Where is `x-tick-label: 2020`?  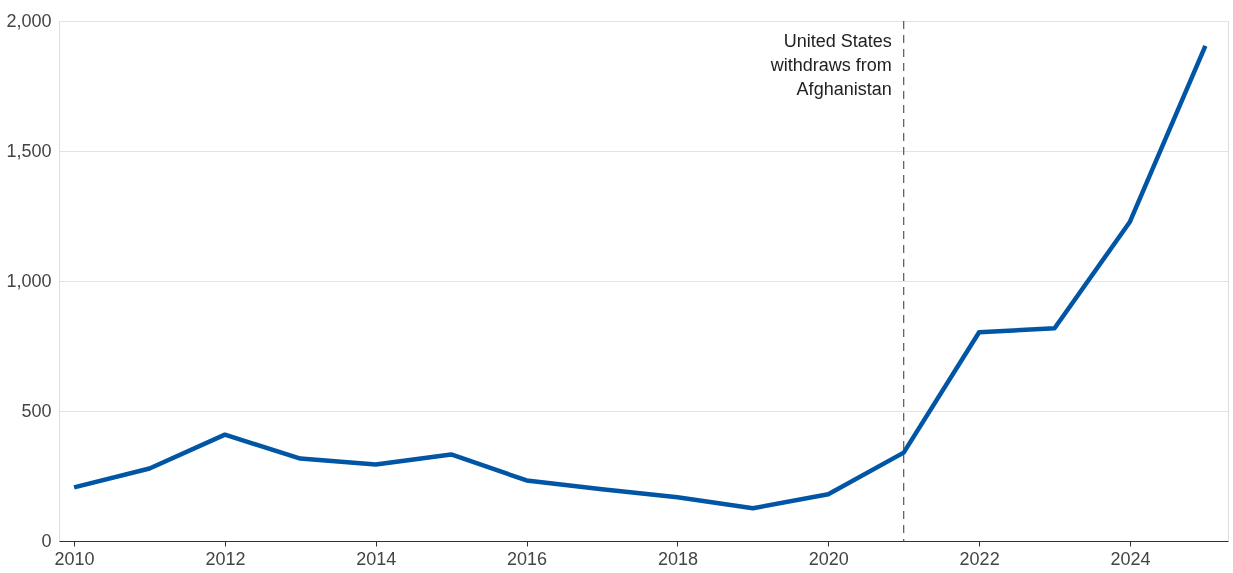 x-tick-label: 2020 is located at coordinates (828, 558).